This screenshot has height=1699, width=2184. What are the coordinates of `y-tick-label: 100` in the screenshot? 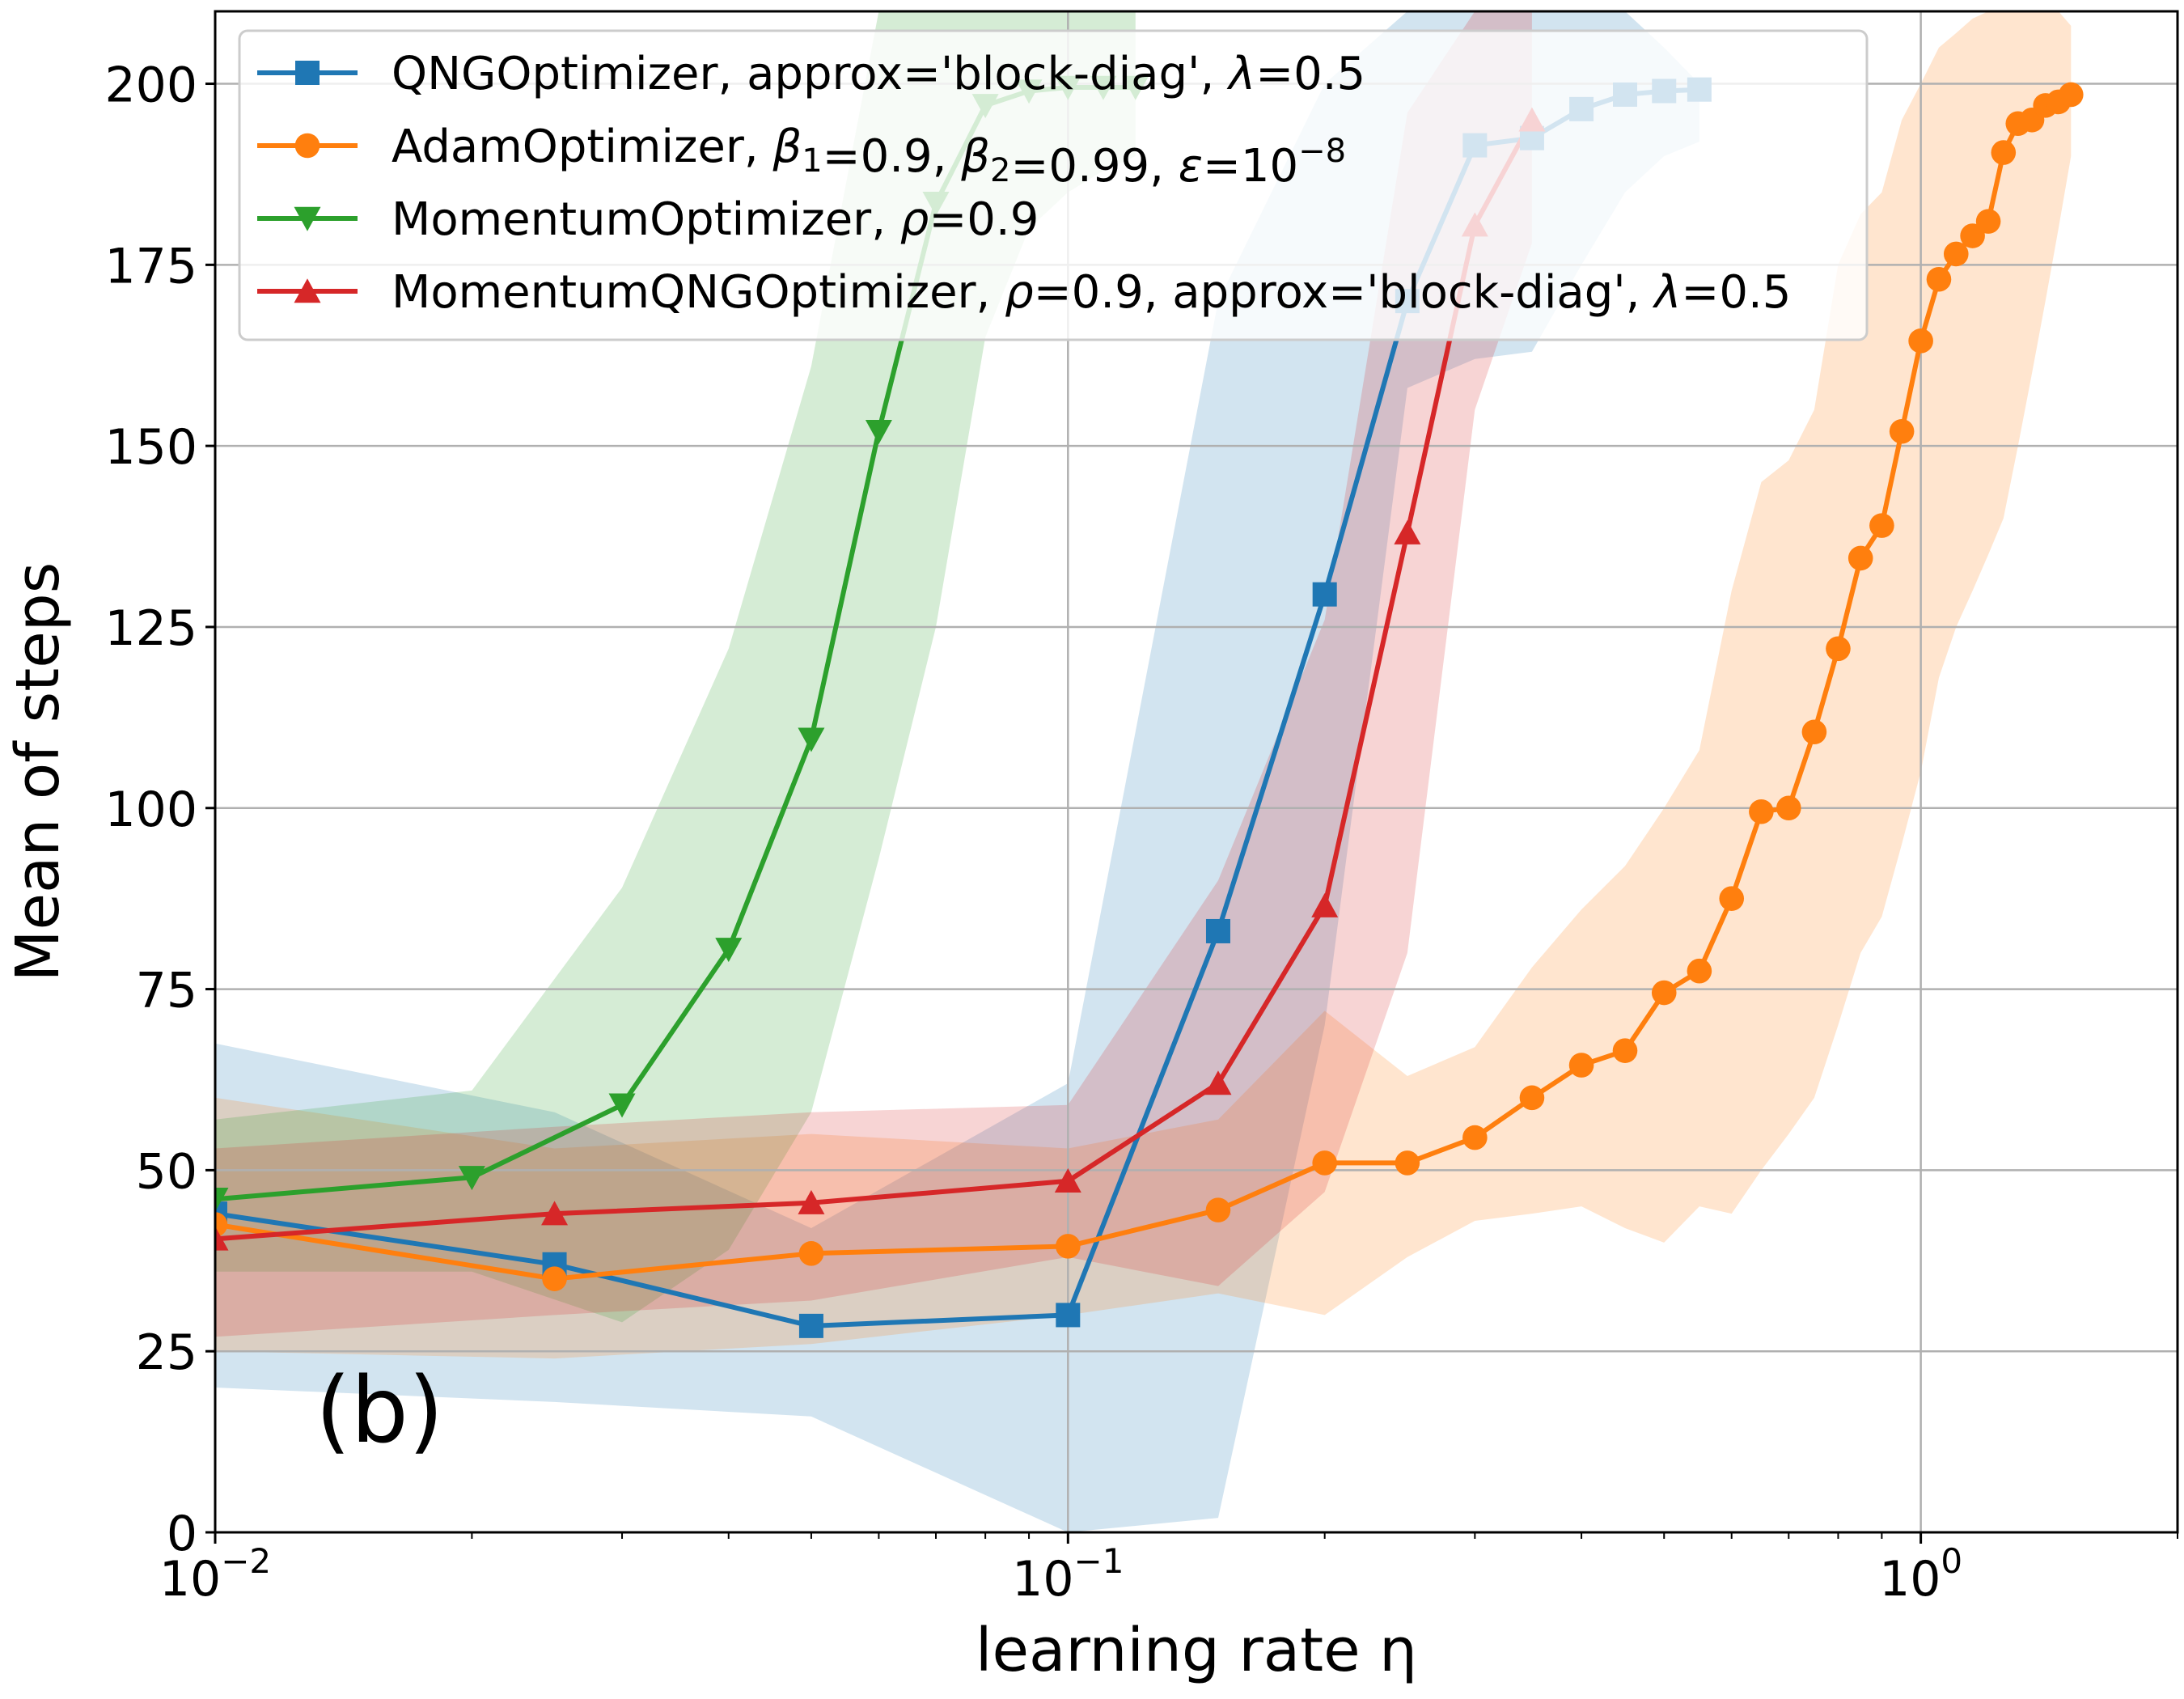 It's located at (150, 810).